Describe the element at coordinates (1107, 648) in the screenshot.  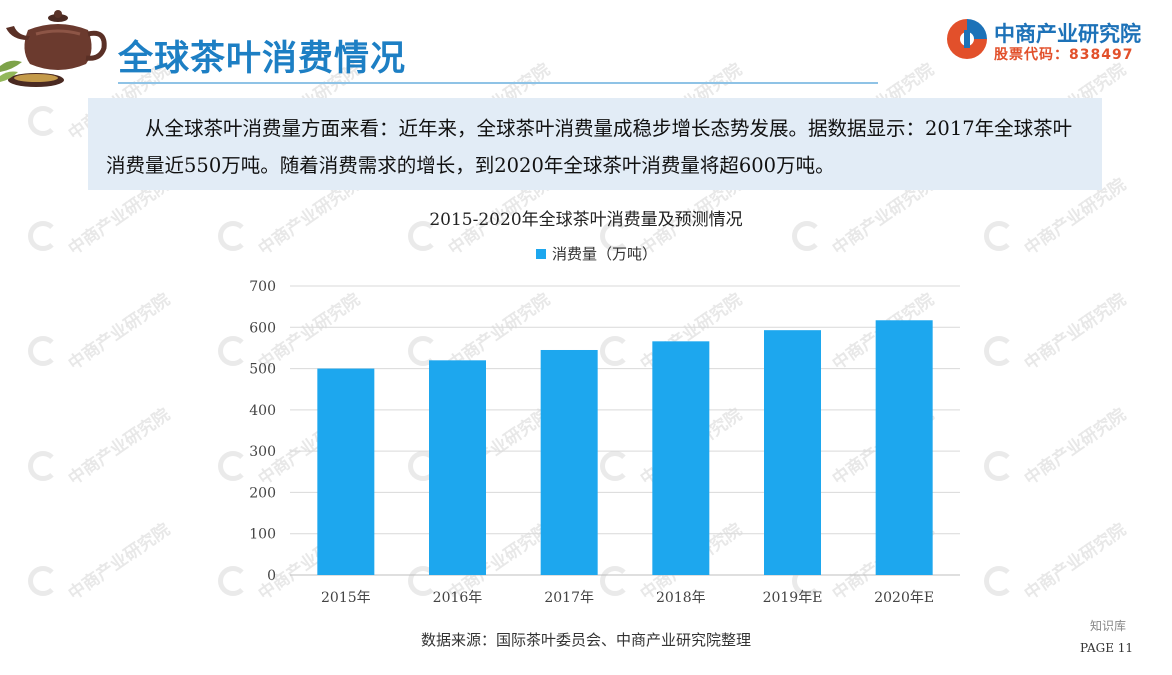
I see `page-number: PAGE 11` at that location.